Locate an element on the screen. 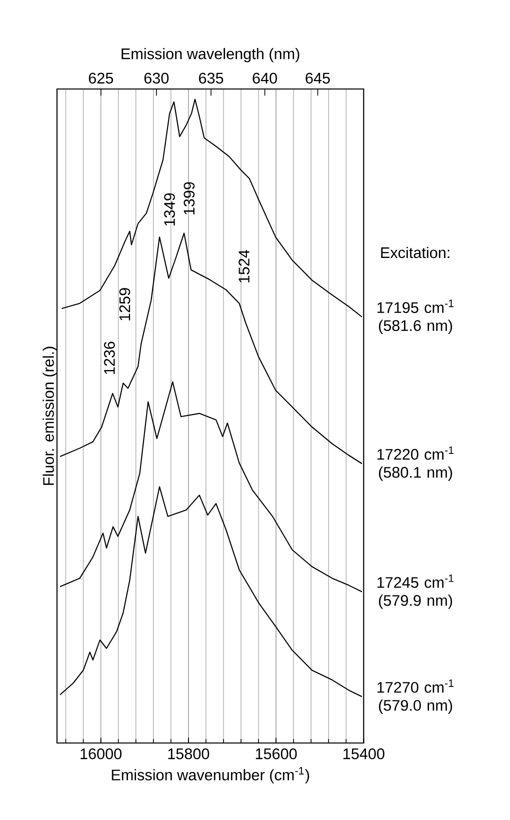 This screenshot has width=510, height=820. series-label: 17220 cm$^{-1}$ (580.1 nm) is located at coordinates (415, 463).